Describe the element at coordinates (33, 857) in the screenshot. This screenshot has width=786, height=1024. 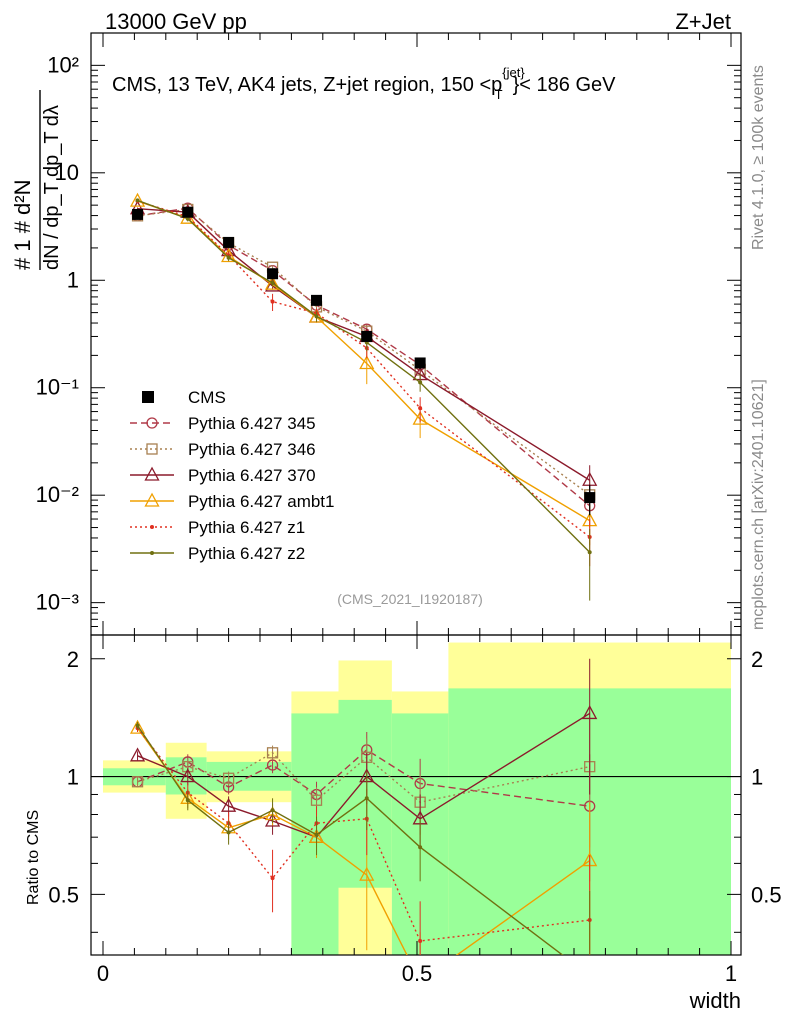
I see `ratio-y-label: Ratio to CMS` at that location.